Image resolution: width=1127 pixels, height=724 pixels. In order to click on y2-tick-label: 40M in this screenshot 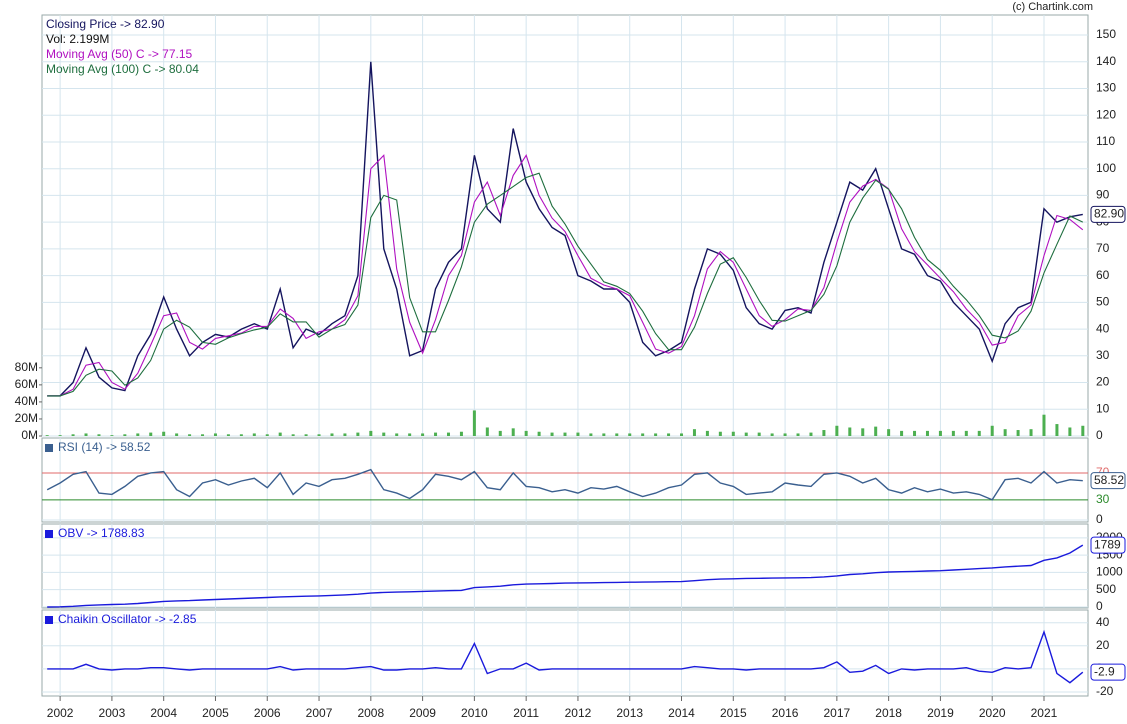, I will do `click(26, 401)`.